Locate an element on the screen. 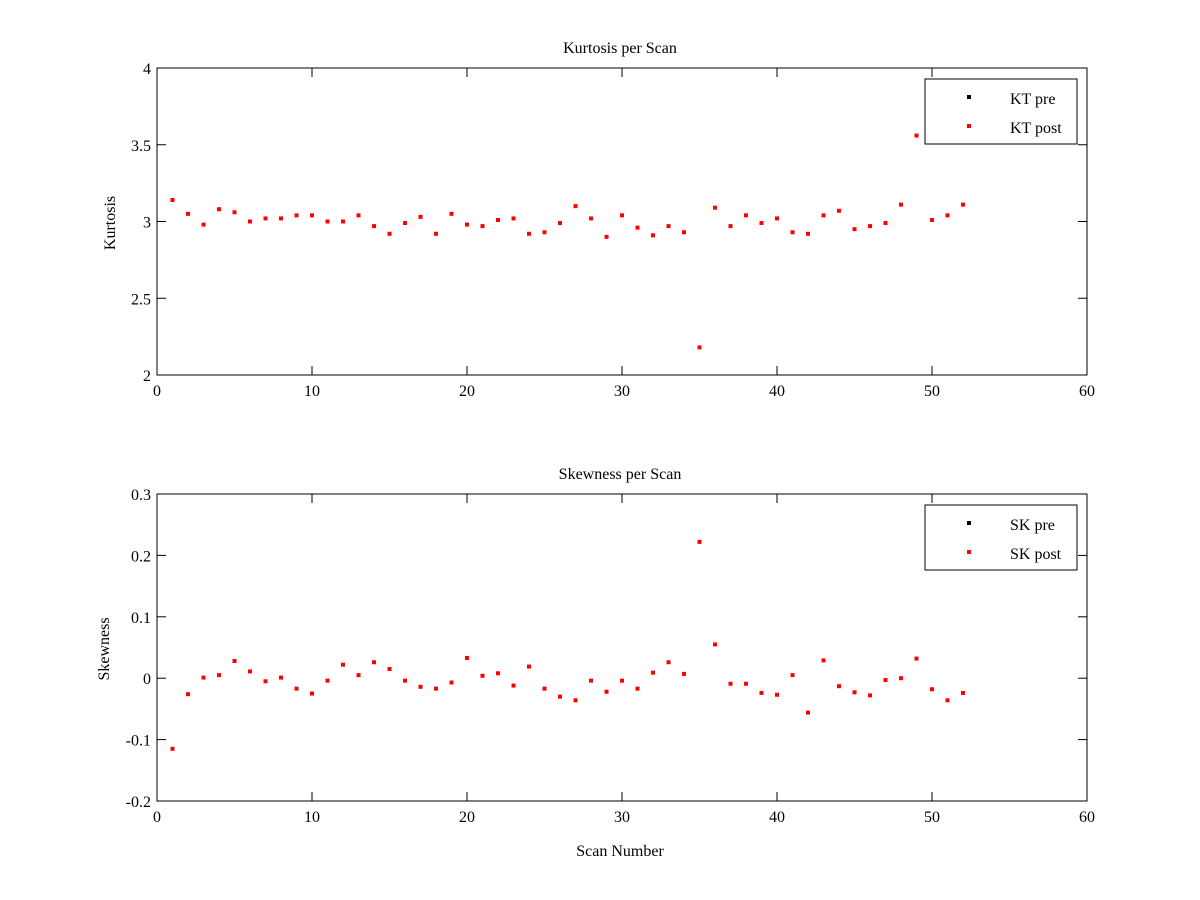 Image resolution: width=1200 pixels, height=900 pixels. kurtosis-x-tick-label: 20 is located at coordinates (467, 391).